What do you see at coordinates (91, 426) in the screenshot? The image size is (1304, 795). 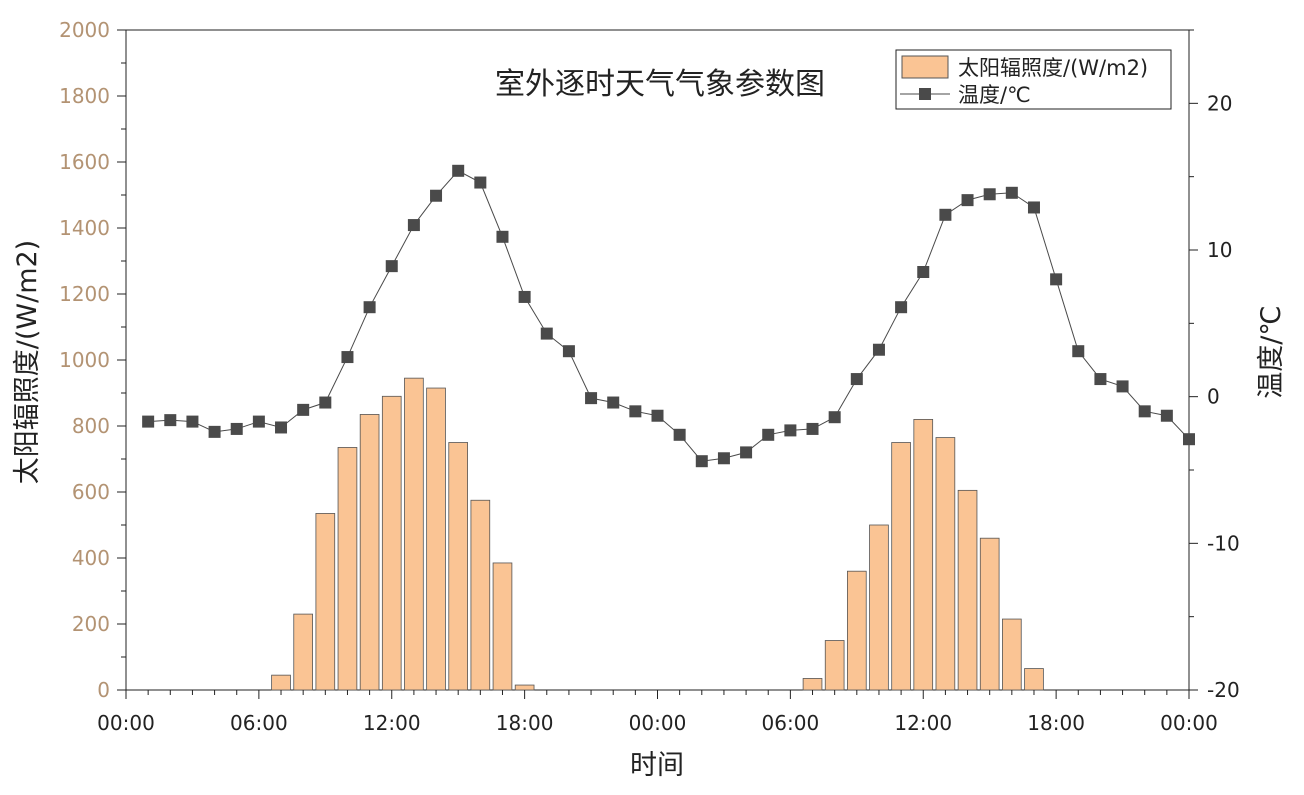 I see `left-tick-label: 800` at bounding box center [91, 426].